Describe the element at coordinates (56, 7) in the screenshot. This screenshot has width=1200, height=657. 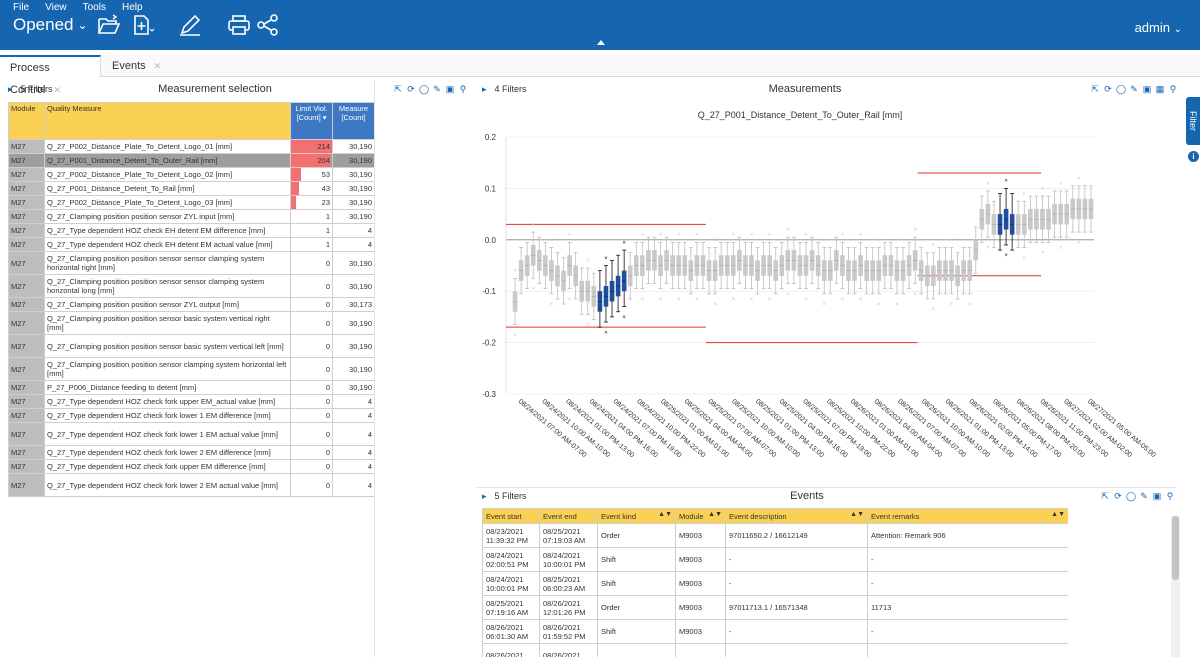
I see `menu-view: View` at that location.